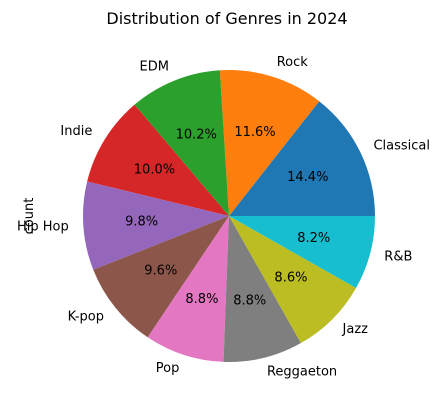  What do you see at coordinates (196, 134) in the screenshot?
I see `percent-label-edm: 10.2%` at bounding box center [196, 134].